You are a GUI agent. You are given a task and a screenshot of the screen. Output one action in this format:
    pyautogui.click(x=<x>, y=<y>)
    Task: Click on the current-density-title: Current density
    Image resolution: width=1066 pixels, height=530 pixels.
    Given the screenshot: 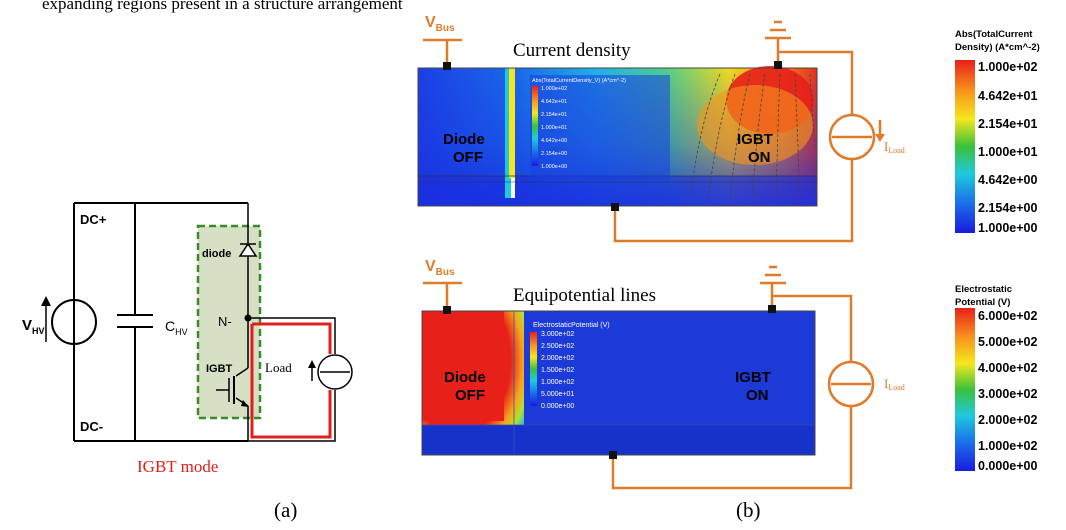 What is the action you would take?
    pyautogui.click(x=572, y=50)
    